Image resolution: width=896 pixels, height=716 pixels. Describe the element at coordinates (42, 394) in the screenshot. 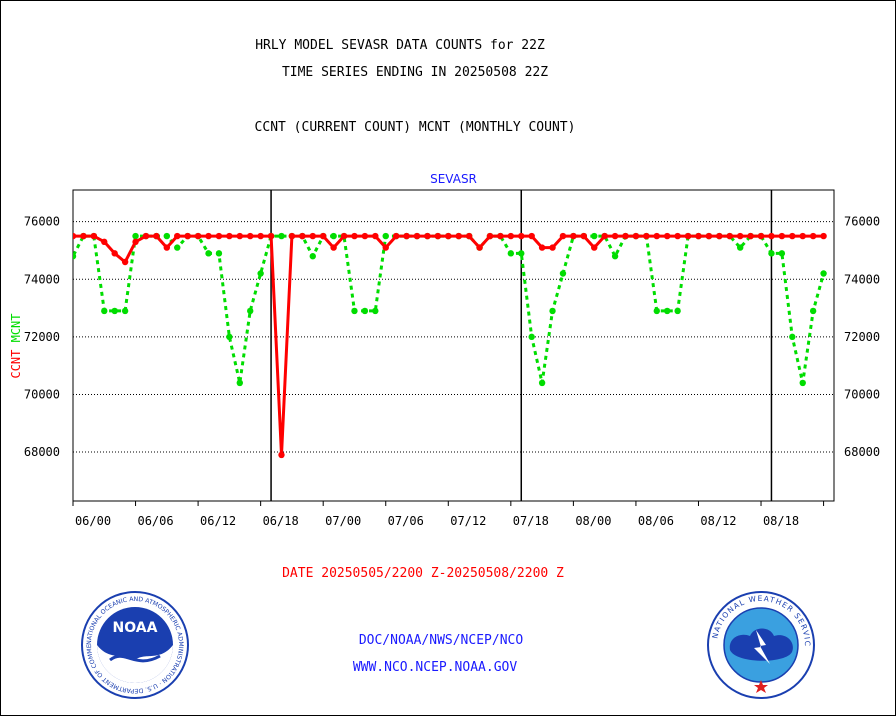

I see `y-tick-label-left: 70000` at that location.